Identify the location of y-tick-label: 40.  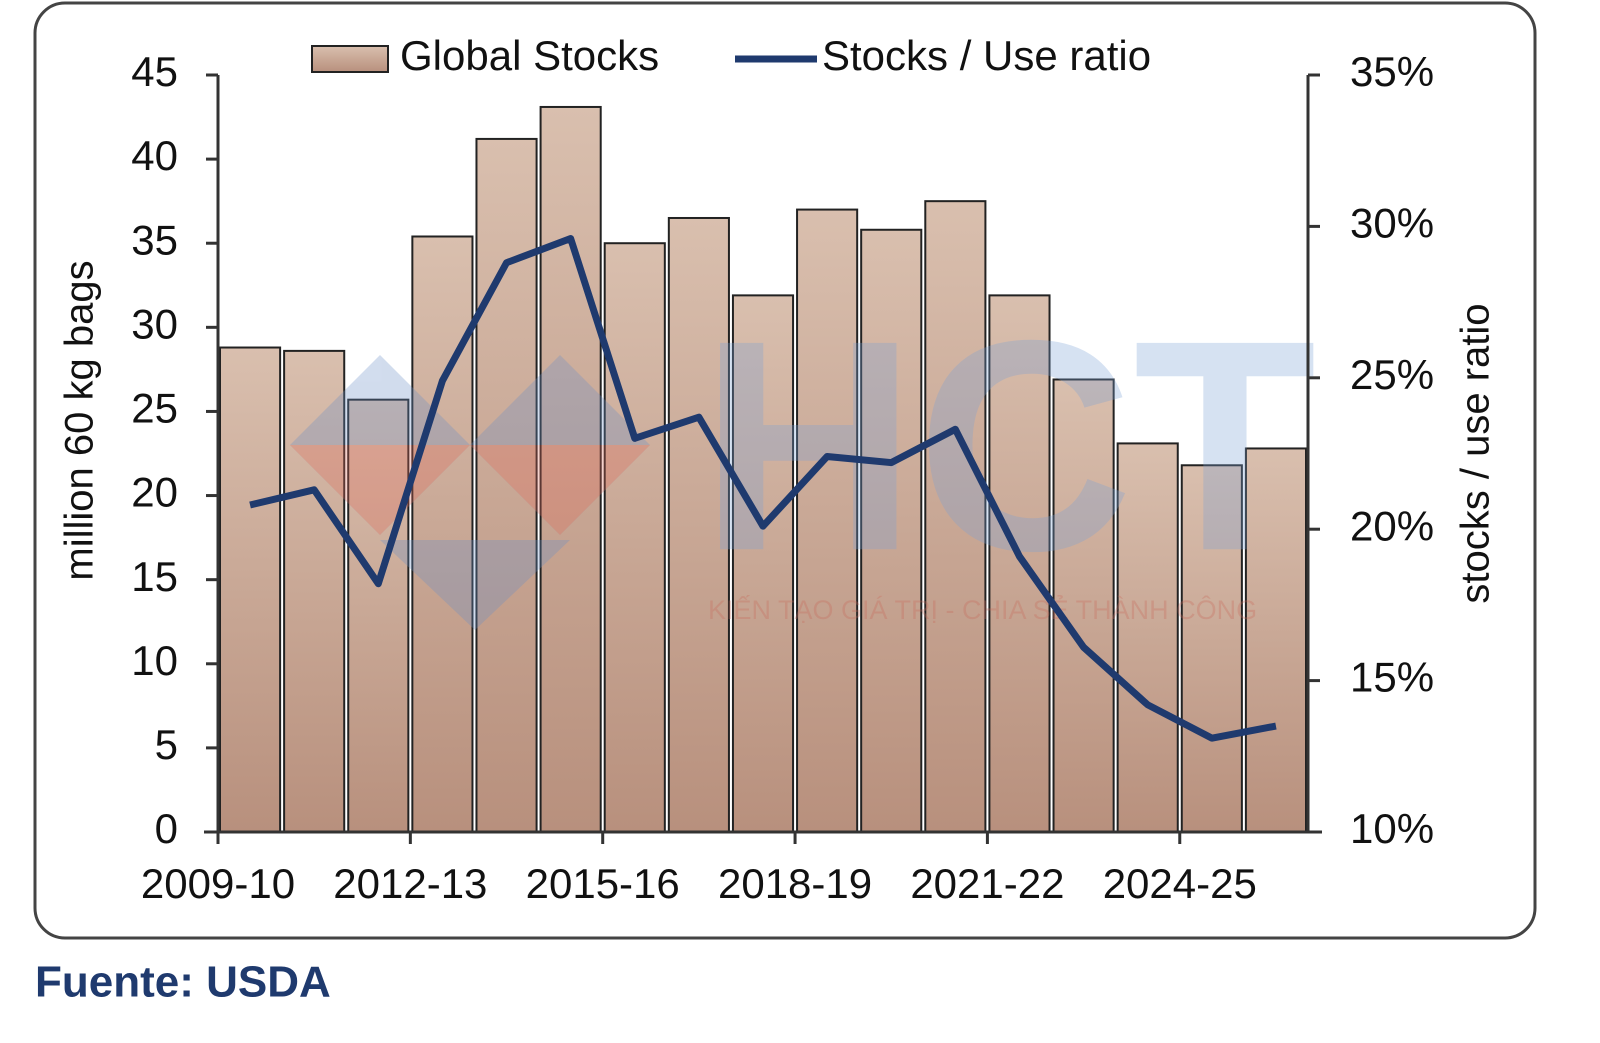
(154, 155).